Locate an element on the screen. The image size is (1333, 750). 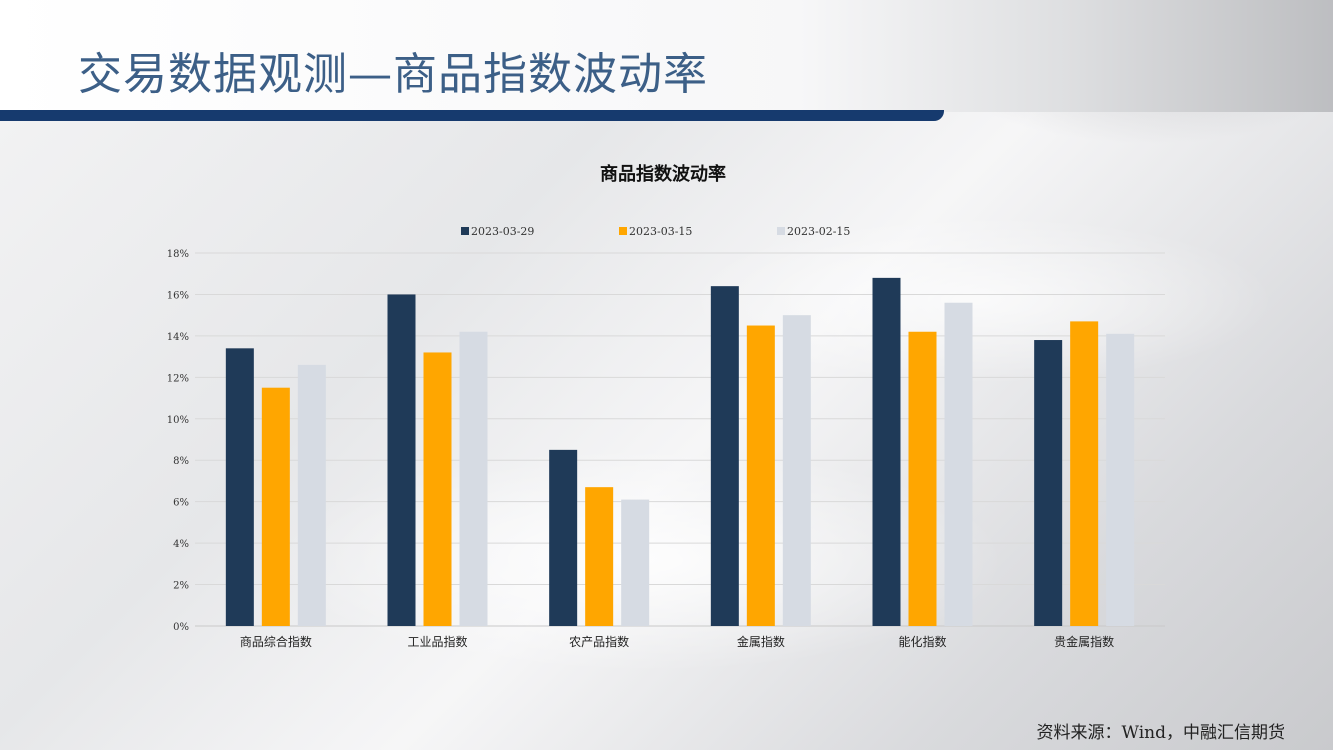
legend-label: 2023-03-15 is located at coordinates (660, 231).